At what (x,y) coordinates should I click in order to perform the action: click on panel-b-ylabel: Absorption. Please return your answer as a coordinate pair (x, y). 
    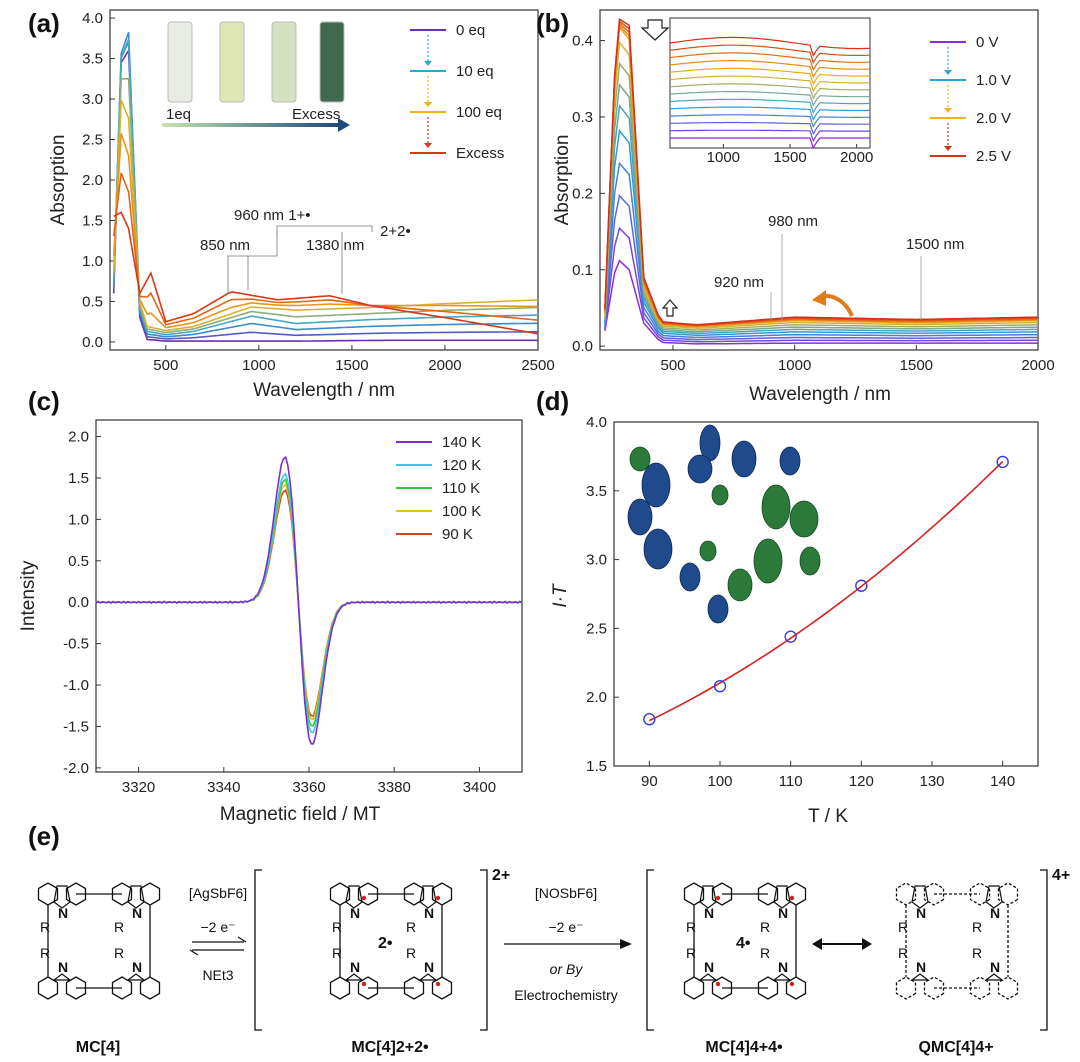
    Looking at the image, I should click on (562, 180).